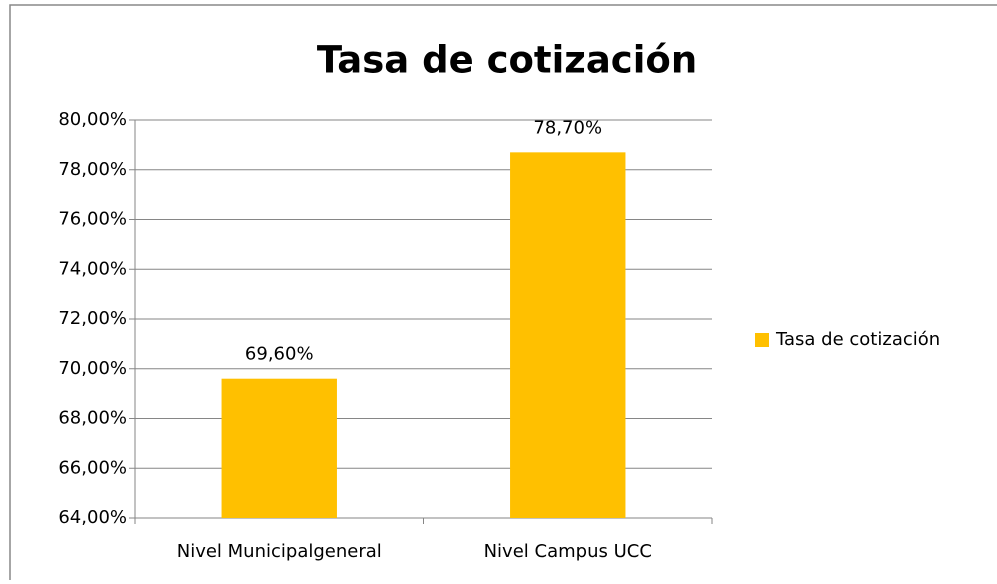 This screenshot has height=584, width=997. What do you see at coordinates (92, 119) in the screenshot?
I see `y-tick-label: 80,00%` at bounding box center [92, 119].